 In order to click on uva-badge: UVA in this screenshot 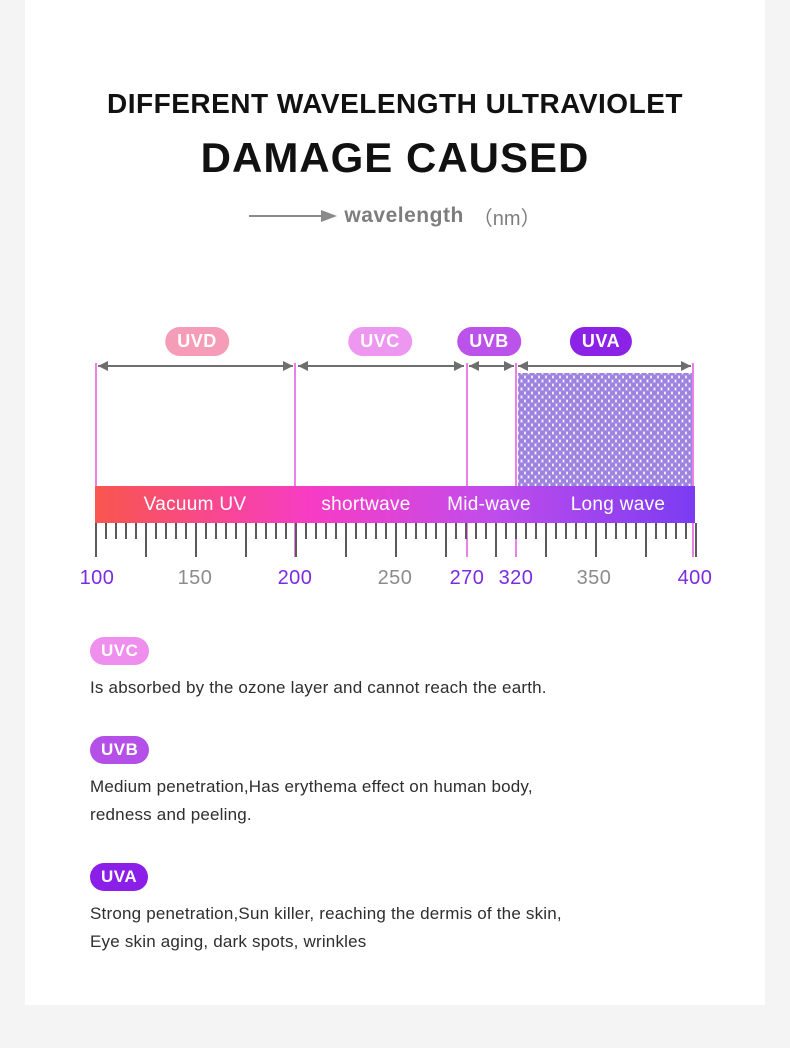, I will do `click(119, 877)`.